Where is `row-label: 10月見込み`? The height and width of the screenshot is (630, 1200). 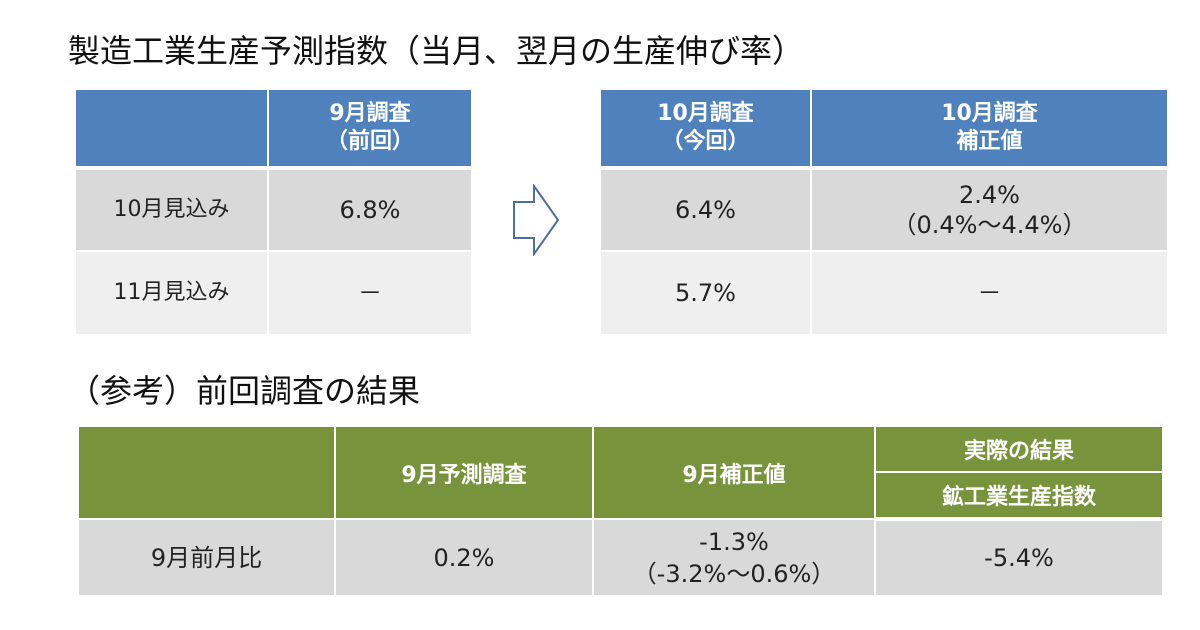 row-label: 10月見込み is located at coordinates (172, 210).